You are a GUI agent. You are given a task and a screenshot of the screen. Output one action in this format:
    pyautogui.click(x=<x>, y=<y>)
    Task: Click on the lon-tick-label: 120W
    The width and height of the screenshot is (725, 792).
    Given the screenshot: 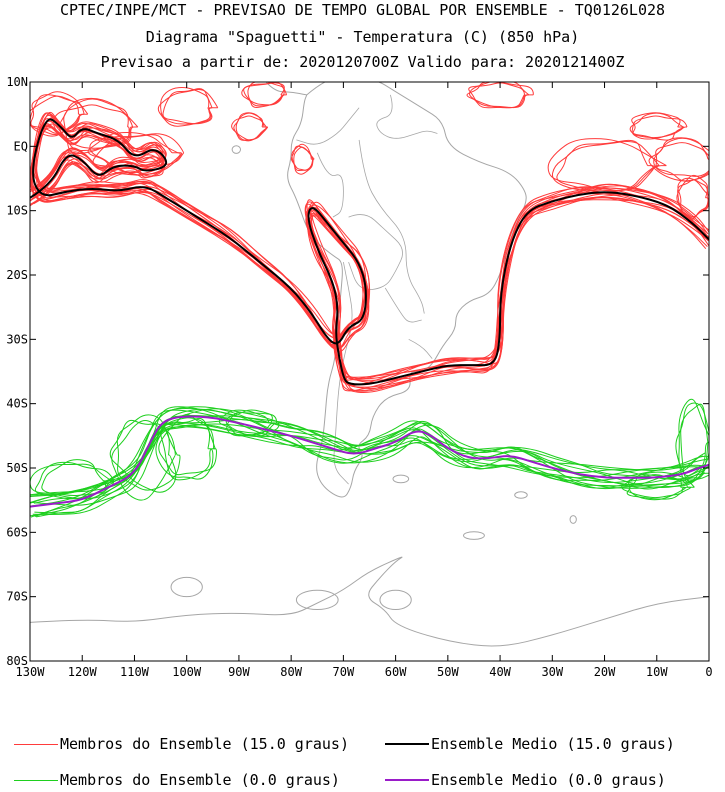 What is the action you would take?
    pyautogui.click(x=83, y=672)
    